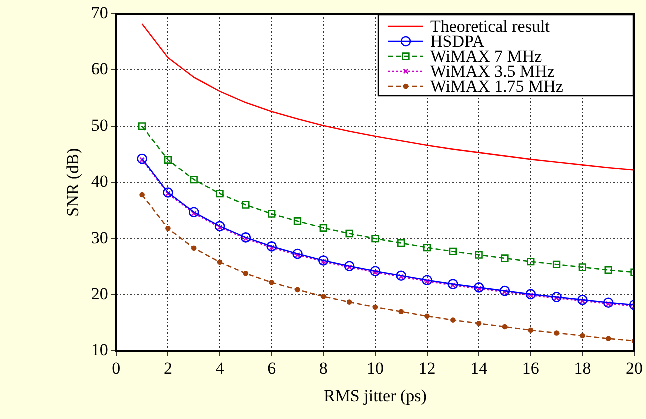 The image size is (646, 419). Describe the element at coordinates (531, 368) in the screenshot. I see `x-tick-label: 16` at that location.